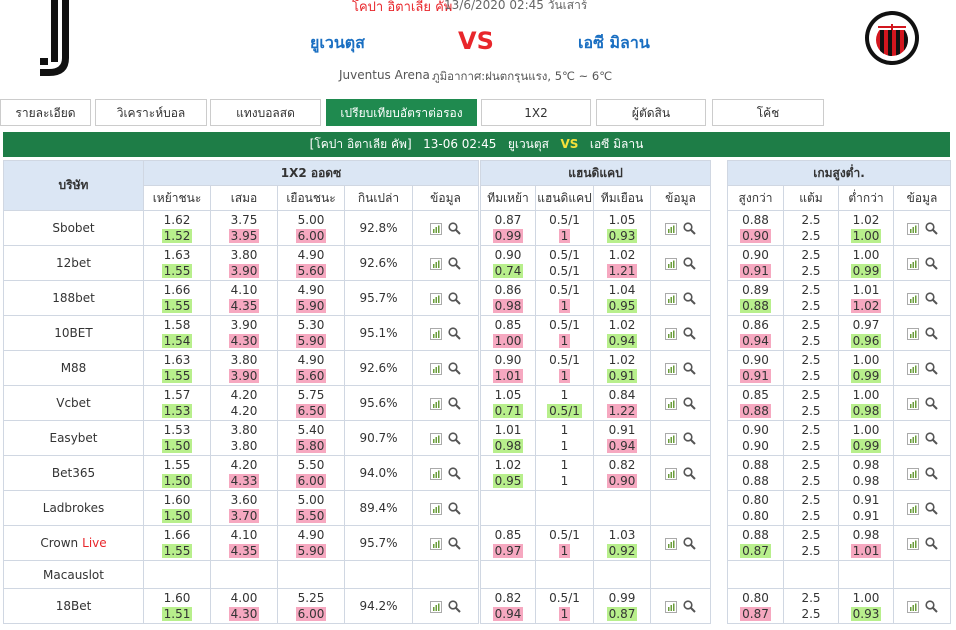  Describe the element at coordinates (73, 403) in the screenshot. I see `company-name: Vcbet` at that location.